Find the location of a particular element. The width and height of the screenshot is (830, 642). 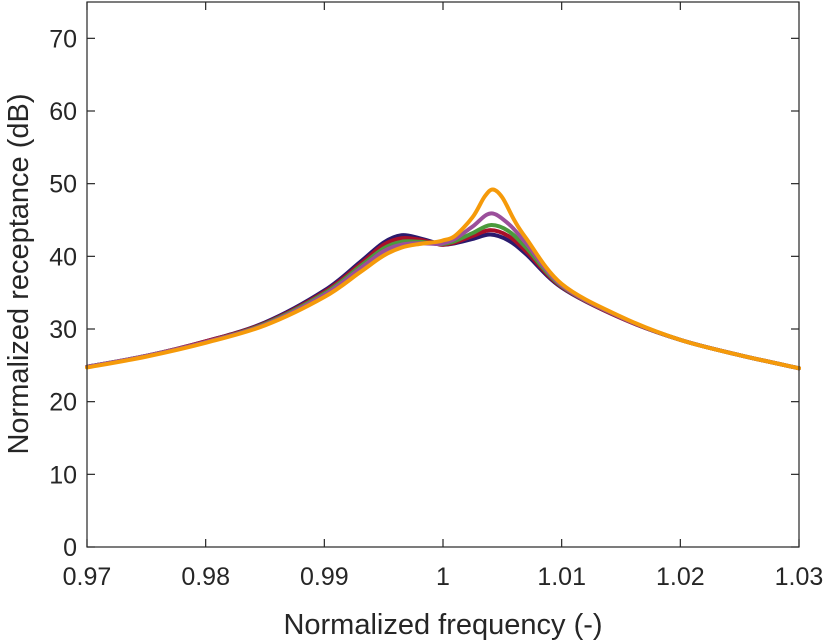

x-tick-label: 1.03 is located at coordinates (799, 577).